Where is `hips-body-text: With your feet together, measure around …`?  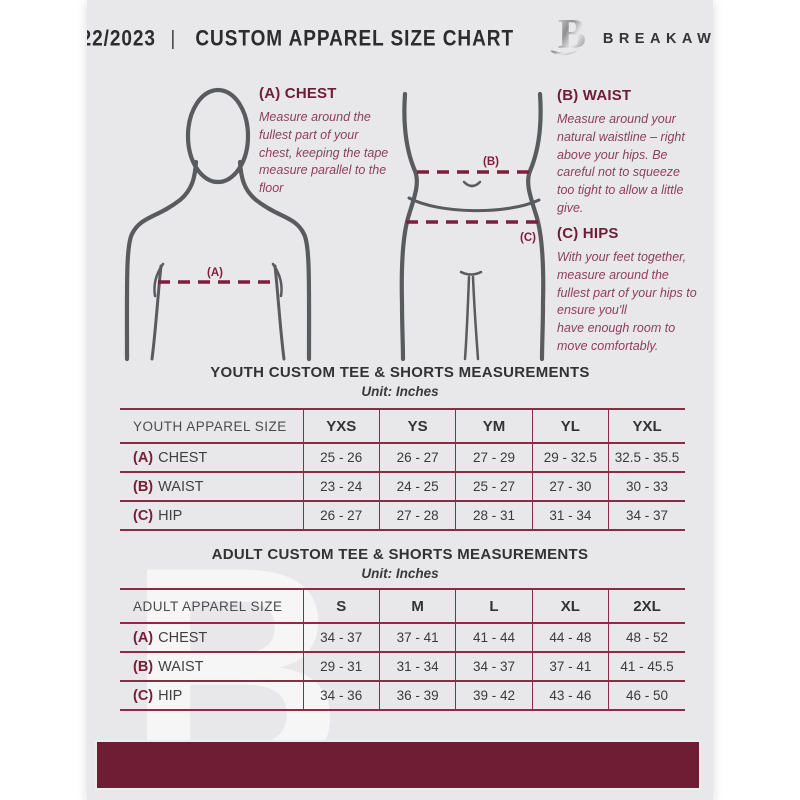
hips-body-text: With your feet together, measure around … is located at coordinates (627, 301).